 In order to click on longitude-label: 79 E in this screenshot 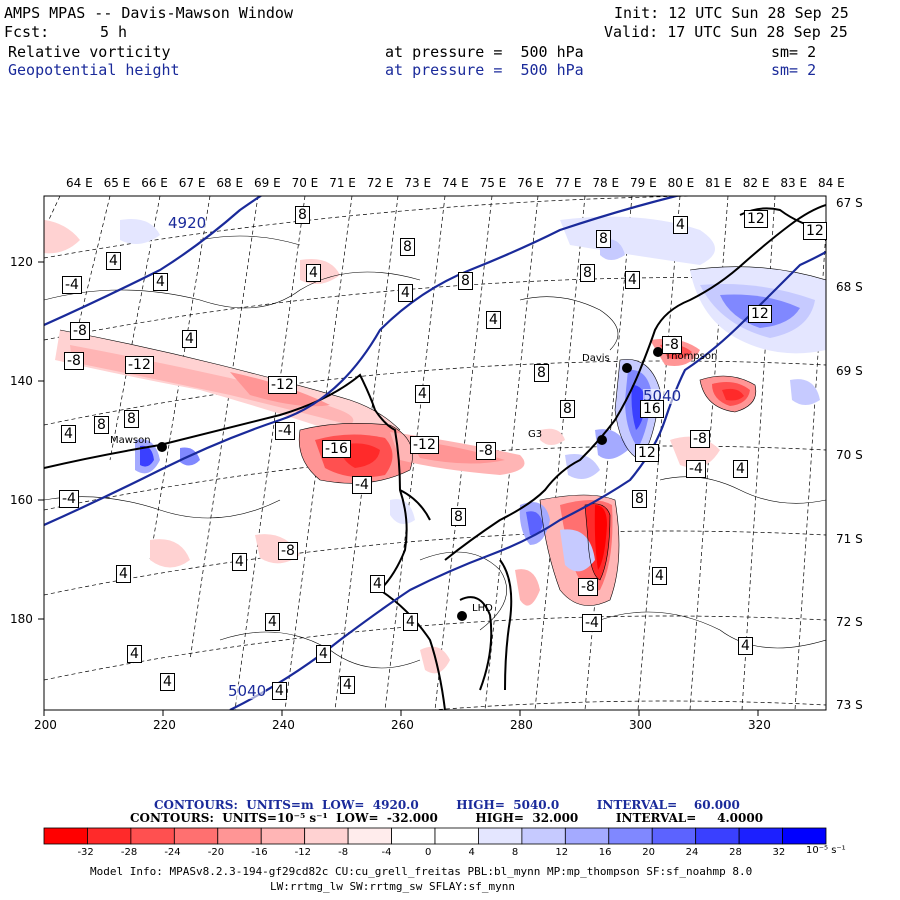, I will do `click(643, 183)`.